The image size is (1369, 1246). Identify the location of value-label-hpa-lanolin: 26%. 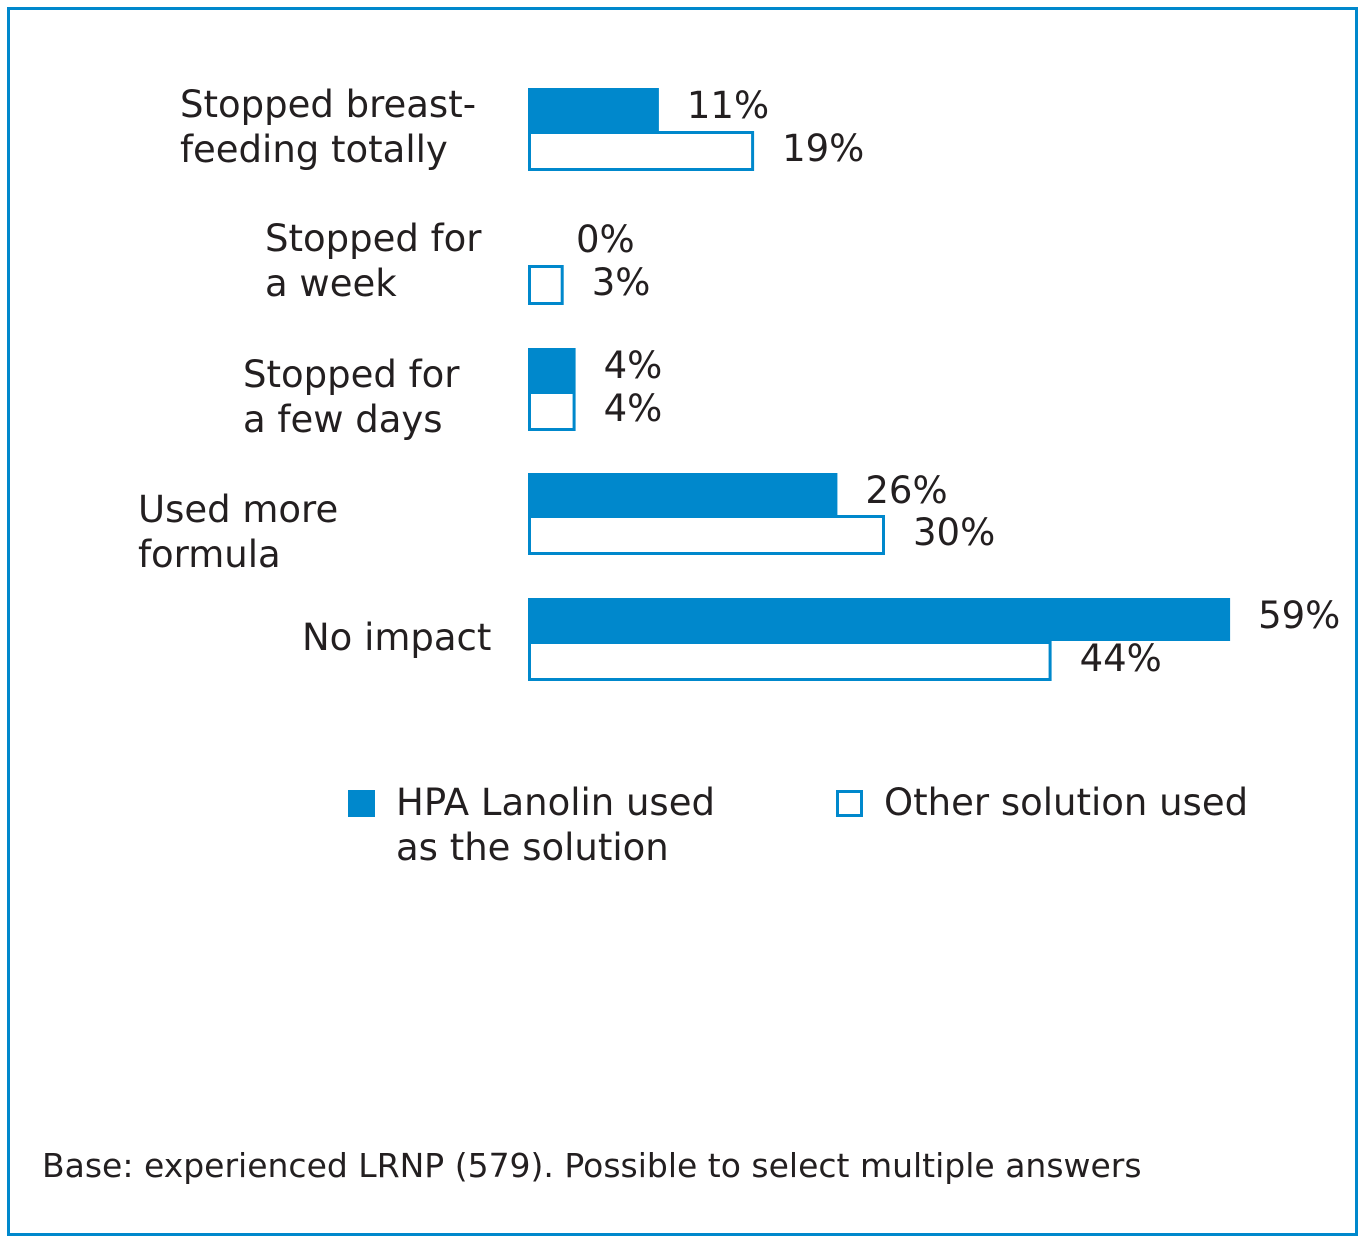
(906, 490).